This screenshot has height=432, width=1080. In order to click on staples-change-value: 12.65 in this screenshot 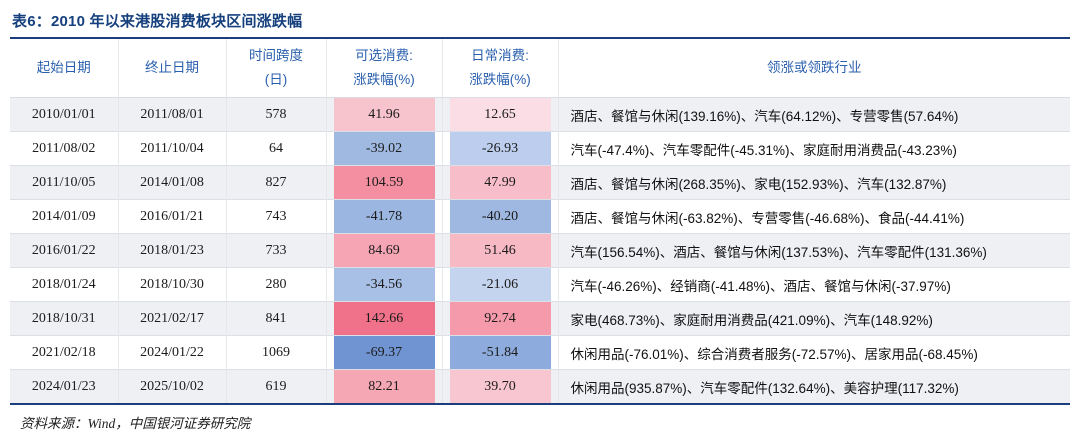, I will do `click(500, 114)`.